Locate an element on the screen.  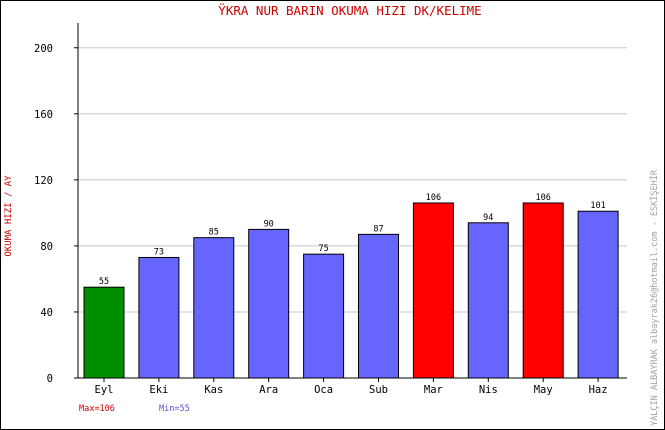
x-tick-label-ara: Ara is located at coordinates (268, 390).